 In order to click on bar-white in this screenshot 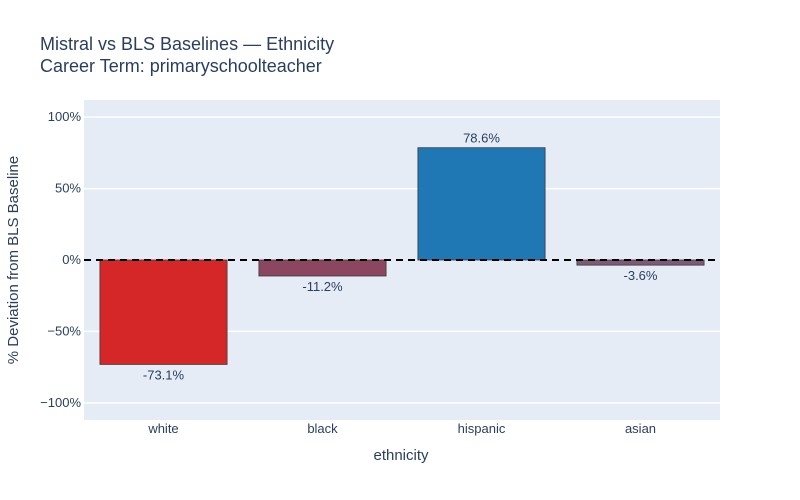, I will do `click(163, 312)`.